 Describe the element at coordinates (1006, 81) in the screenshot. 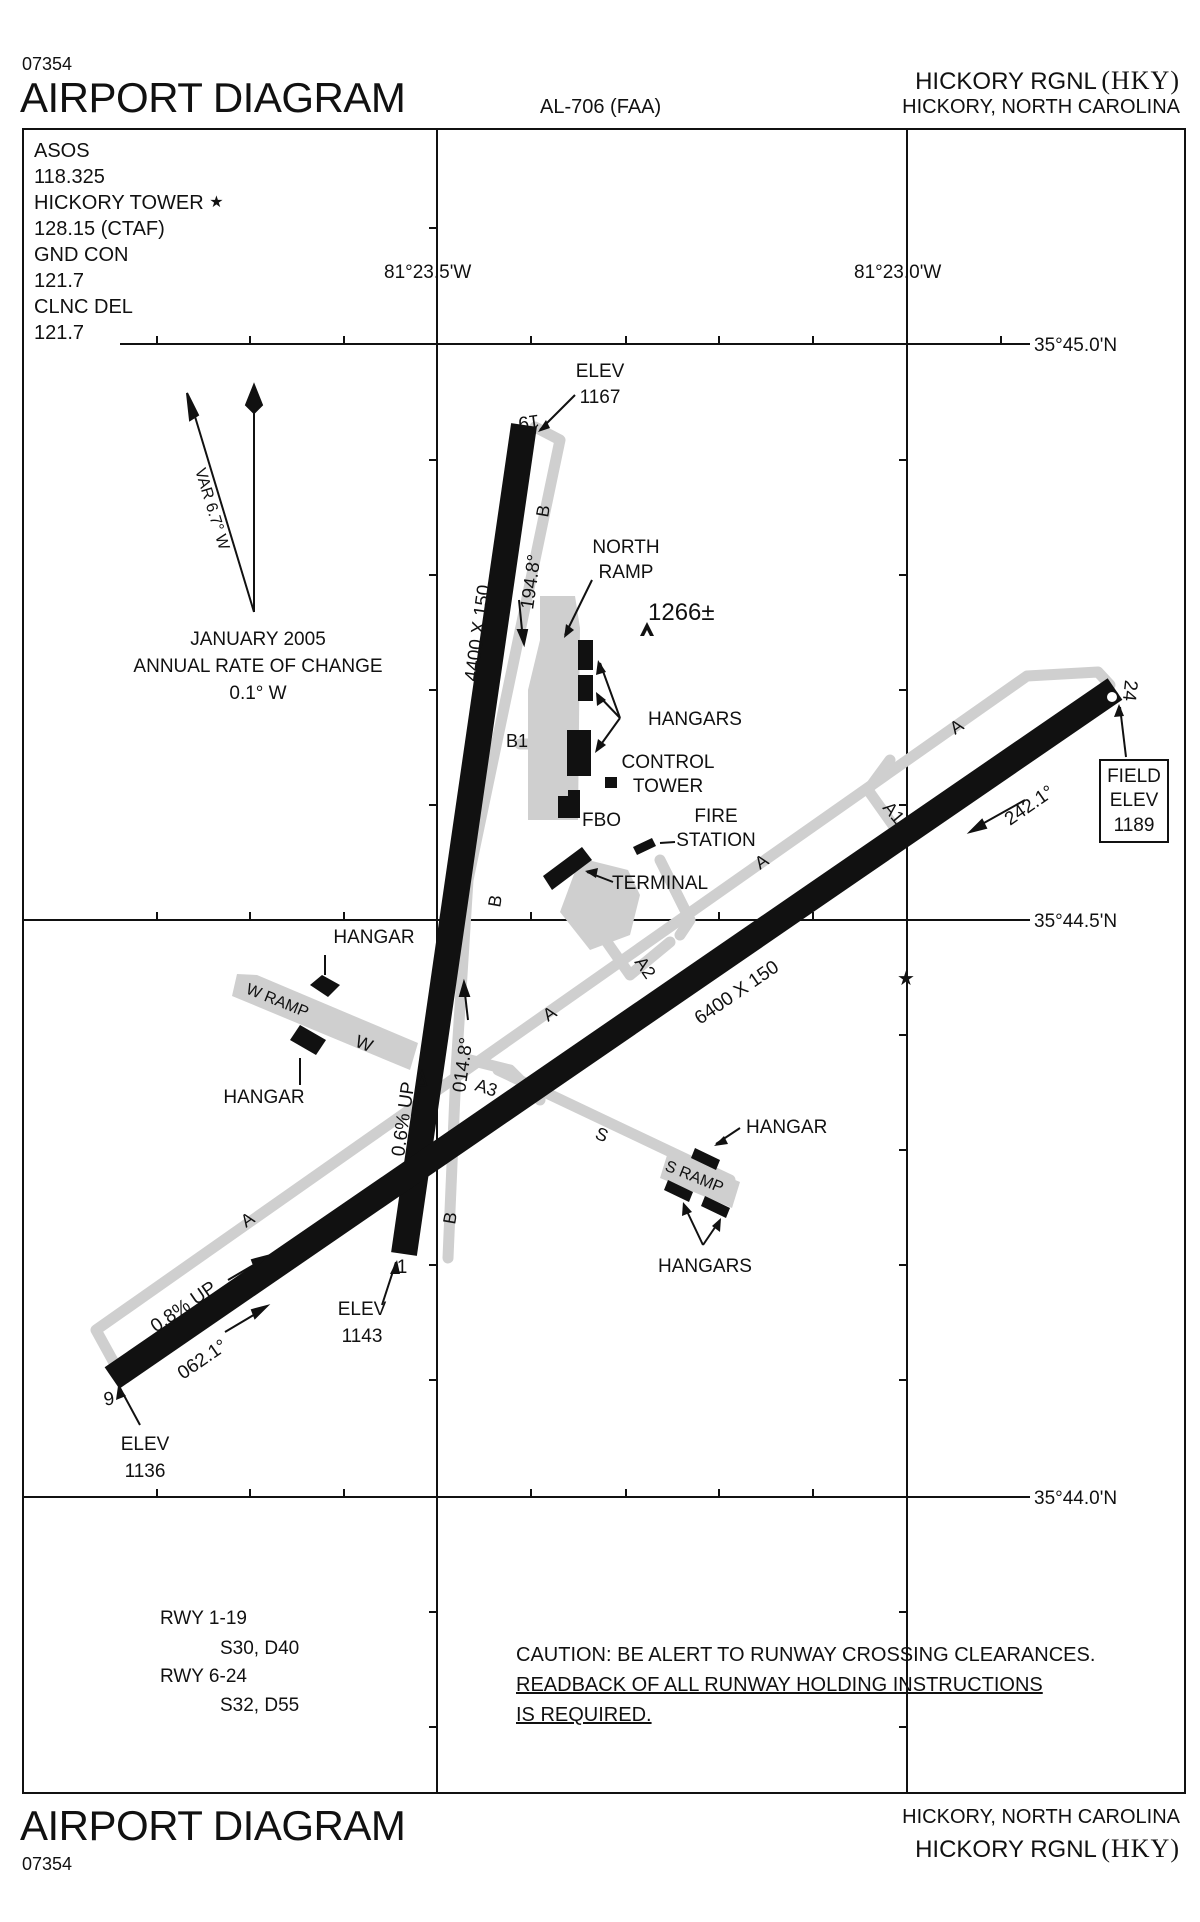

I see `airport-name: HICKORY RGNL` at that location.